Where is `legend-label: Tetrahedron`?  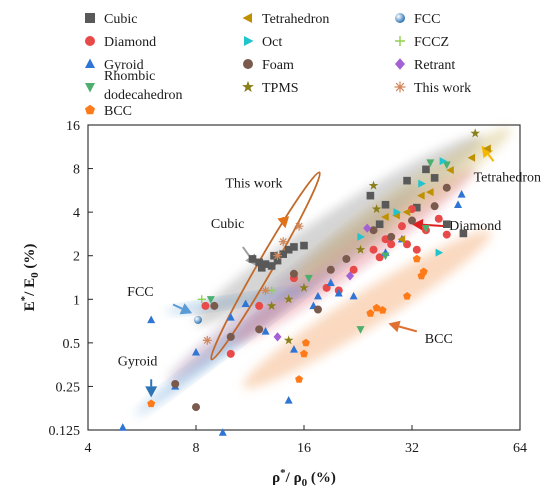 legend-label: Tetrahedron is located at coordinates (295, 19).